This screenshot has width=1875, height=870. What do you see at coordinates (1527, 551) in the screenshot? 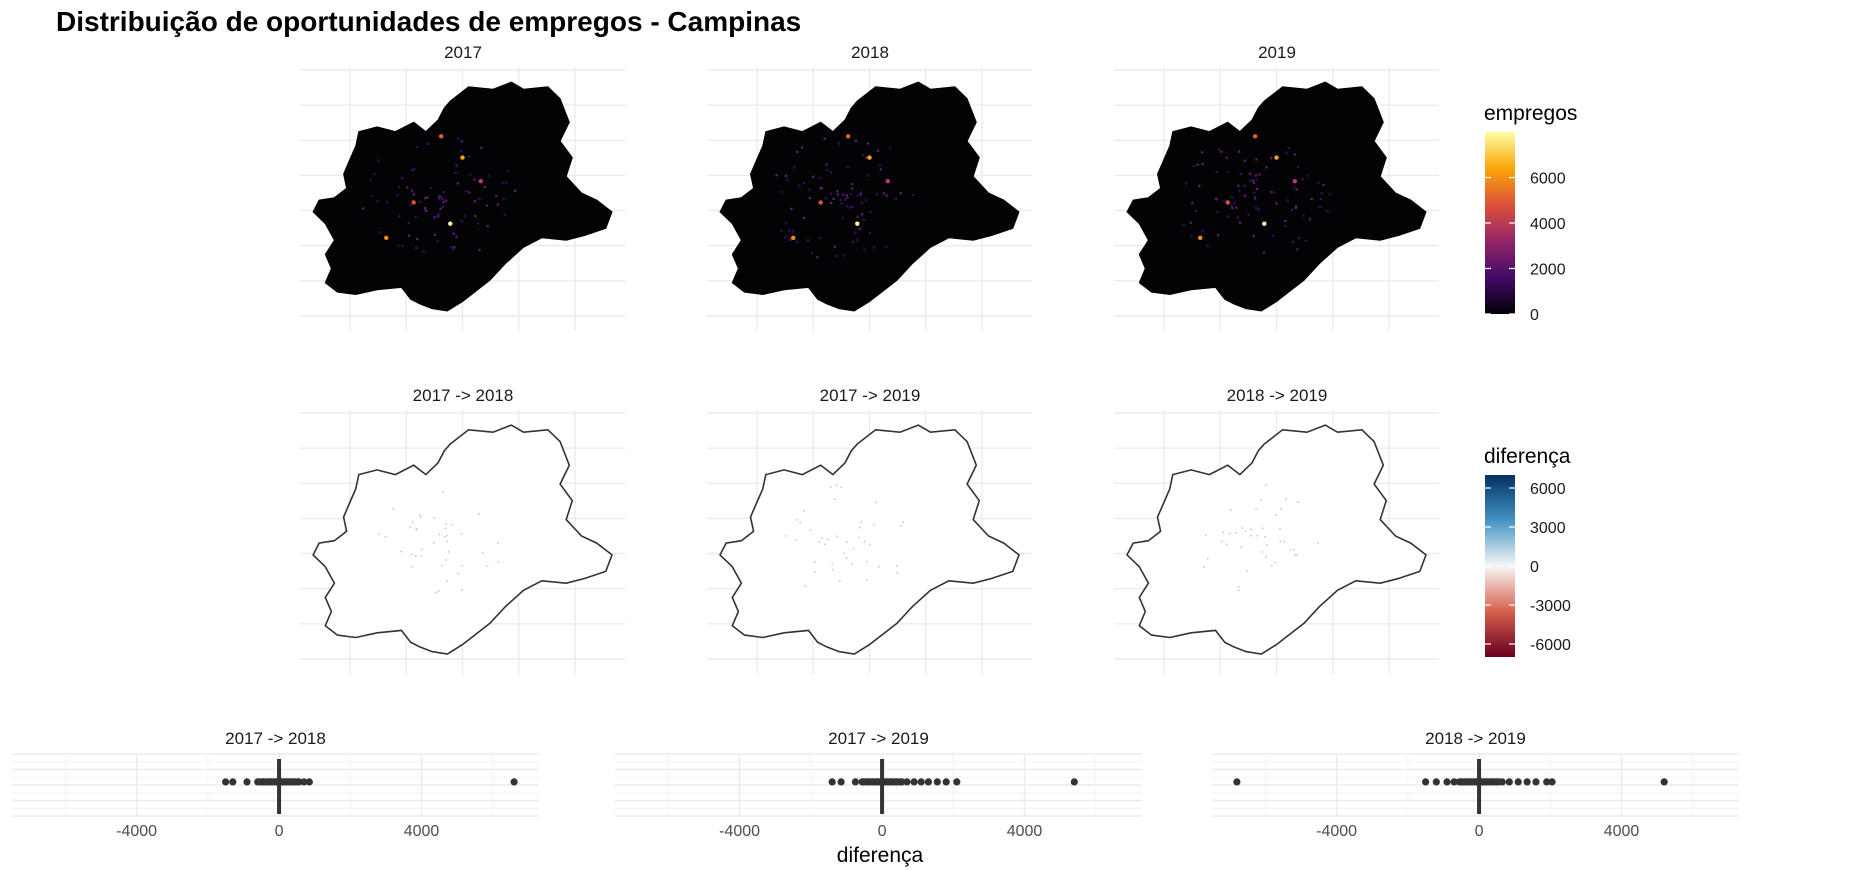
I see `legend-diferenca: diferença 6000 3000 0 -3000 -6000` at bounding box center [1527, 551].